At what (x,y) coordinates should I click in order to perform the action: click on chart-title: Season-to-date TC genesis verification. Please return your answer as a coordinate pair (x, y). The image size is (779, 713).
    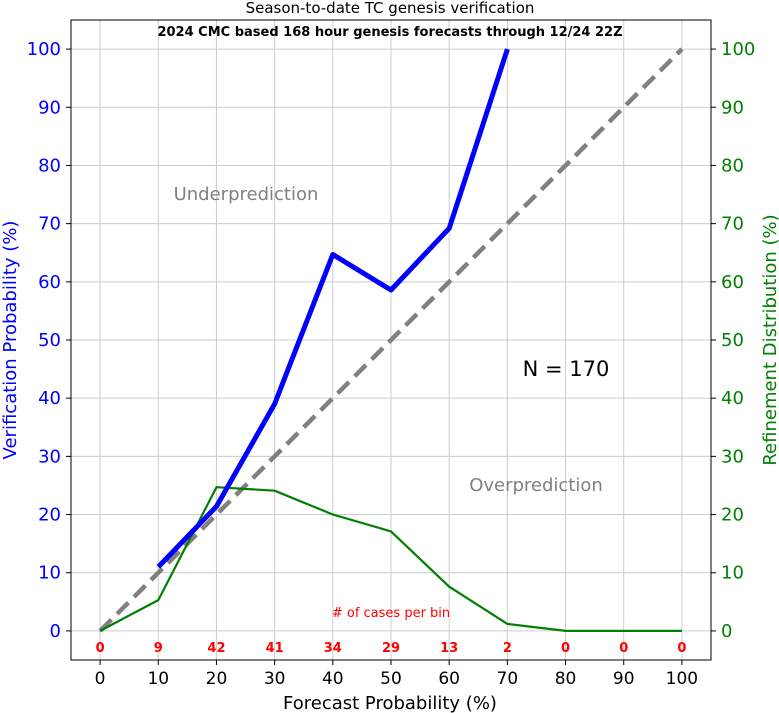
    Looking at the image, I should click on (390, 8).